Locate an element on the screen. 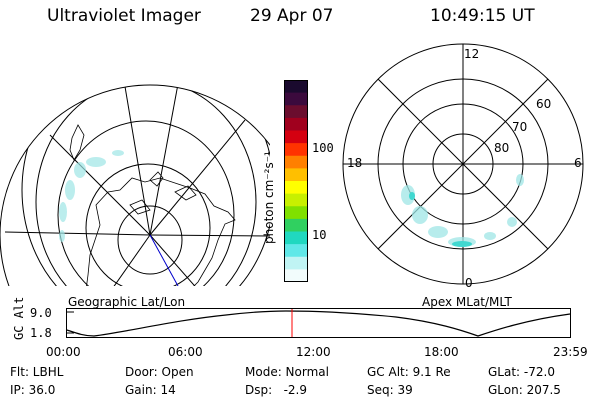 The height and width of the screenshot is (400, 600). mlt-label-12: 12 is located at coordinates (472, 54).